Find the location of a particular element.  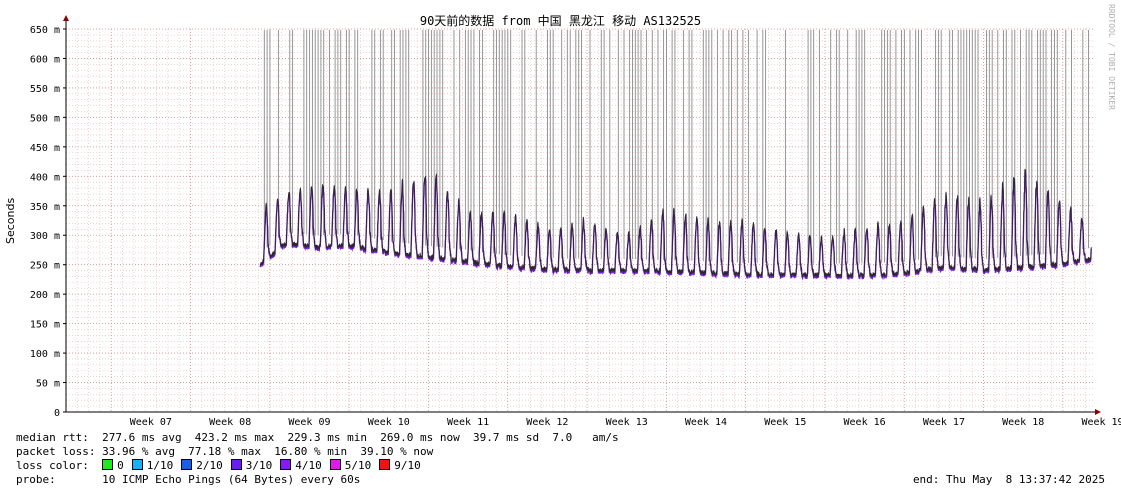

loss-color-text: 5/10 is located at coordinates (358, 465).